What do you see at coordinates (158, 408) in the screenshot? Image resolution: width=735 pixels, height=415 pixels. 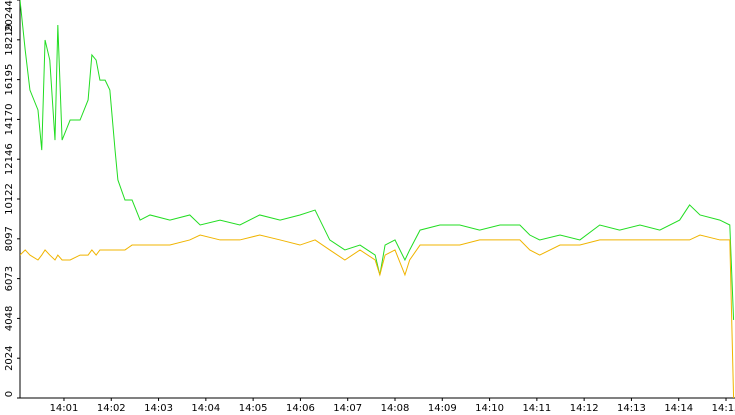 I see `x-tick-label: 14:03` at bounding box center [158, 408].